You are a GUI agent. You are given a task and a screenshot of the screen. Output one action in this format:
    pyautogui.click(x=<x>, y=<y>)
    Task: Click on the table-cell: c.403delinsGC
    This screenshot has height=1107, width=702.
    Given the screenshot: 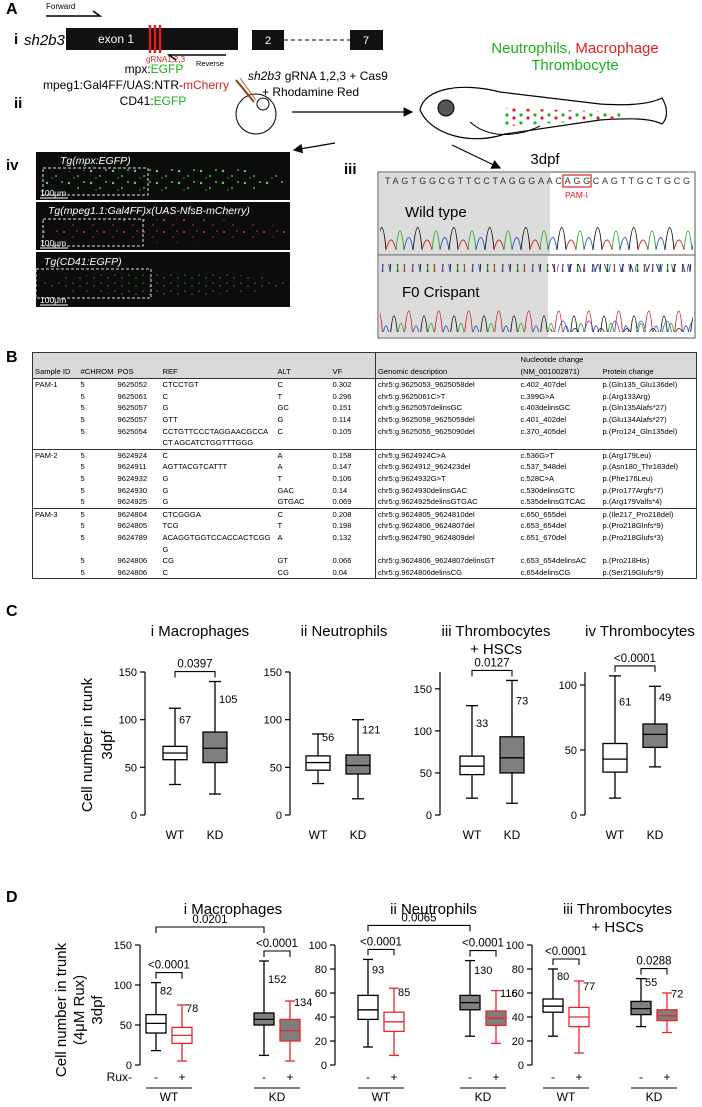 What is the action you would take?
    pyautogui.click(x=545, y=408)
    